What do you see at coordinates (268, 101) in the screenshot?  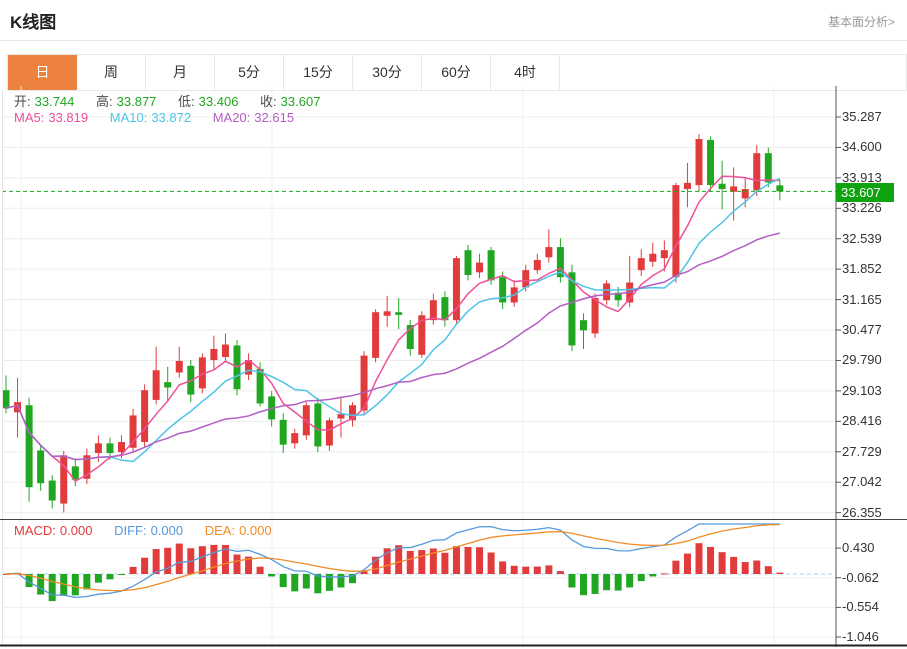 I see `close-label: 收:` at bounding box center [268, 101].